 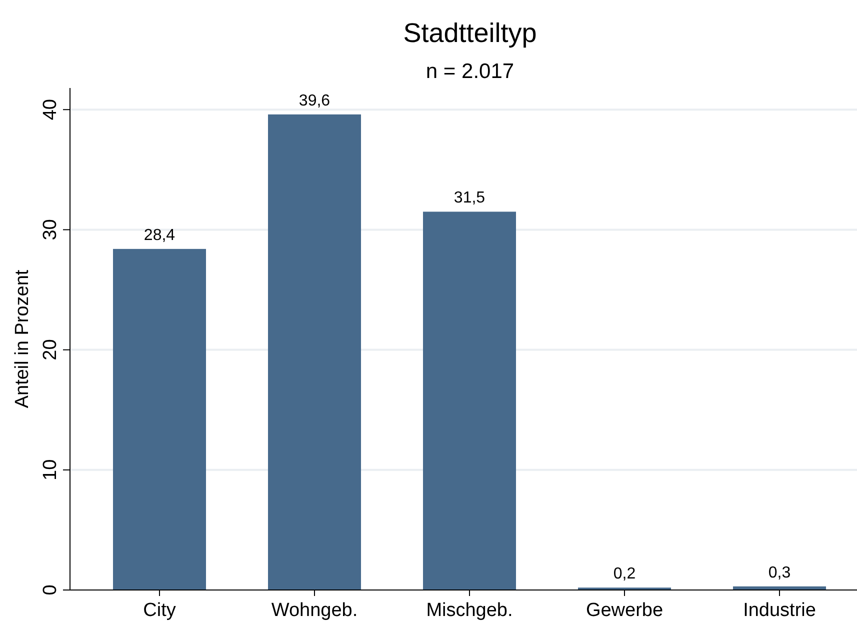 I want to click on data-label: 39,6, so click(x=314, y=101).